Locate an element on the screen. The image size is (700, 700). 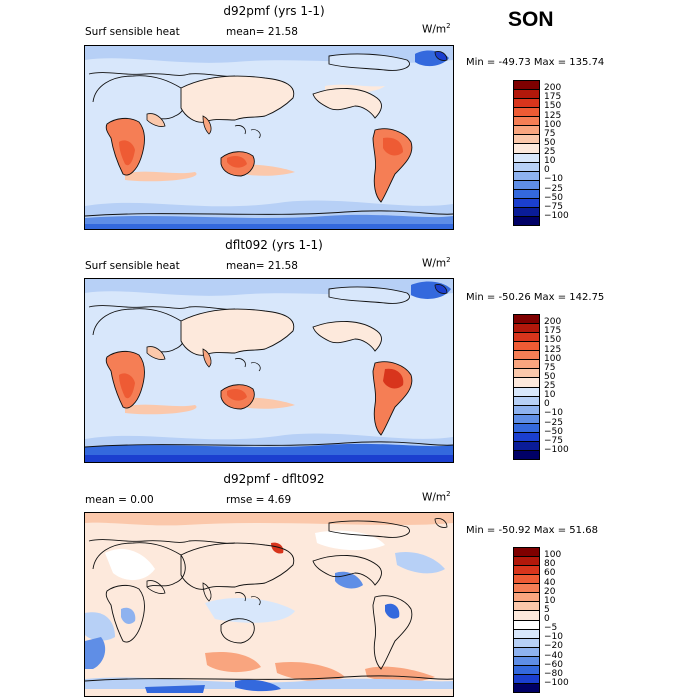
panel-3-map-svg is located at coordinates (269, 604).